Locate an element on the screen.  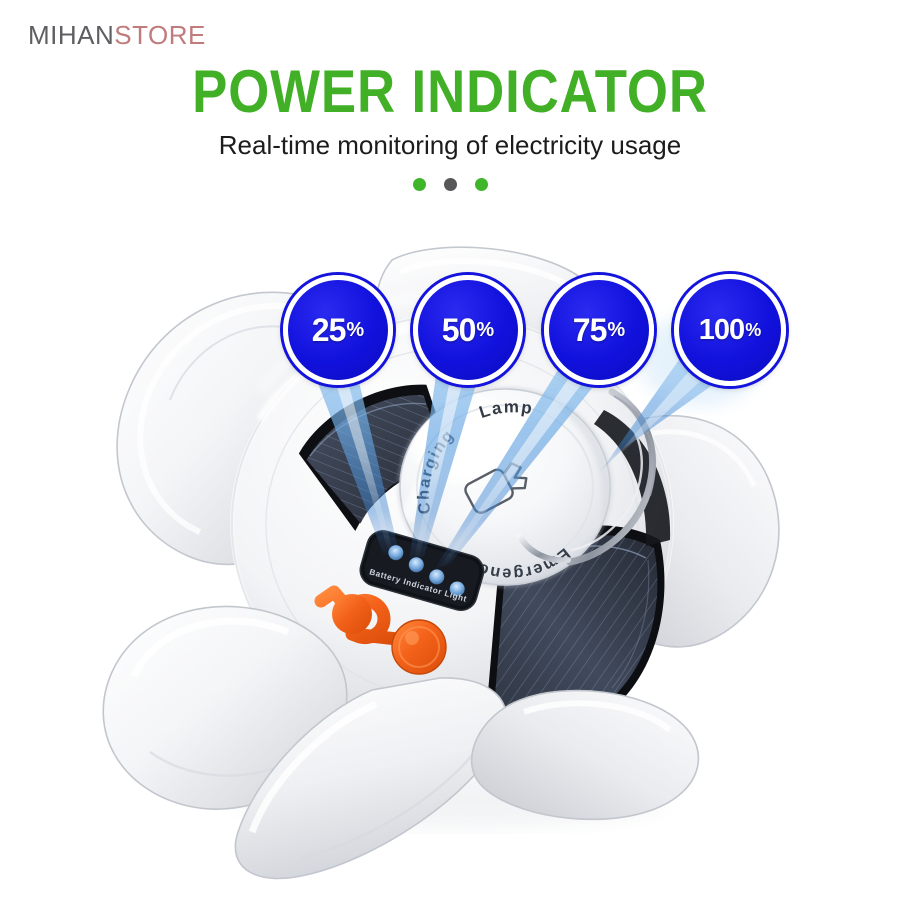
power-badge-50: 50% is located at coordinates (468, 330).